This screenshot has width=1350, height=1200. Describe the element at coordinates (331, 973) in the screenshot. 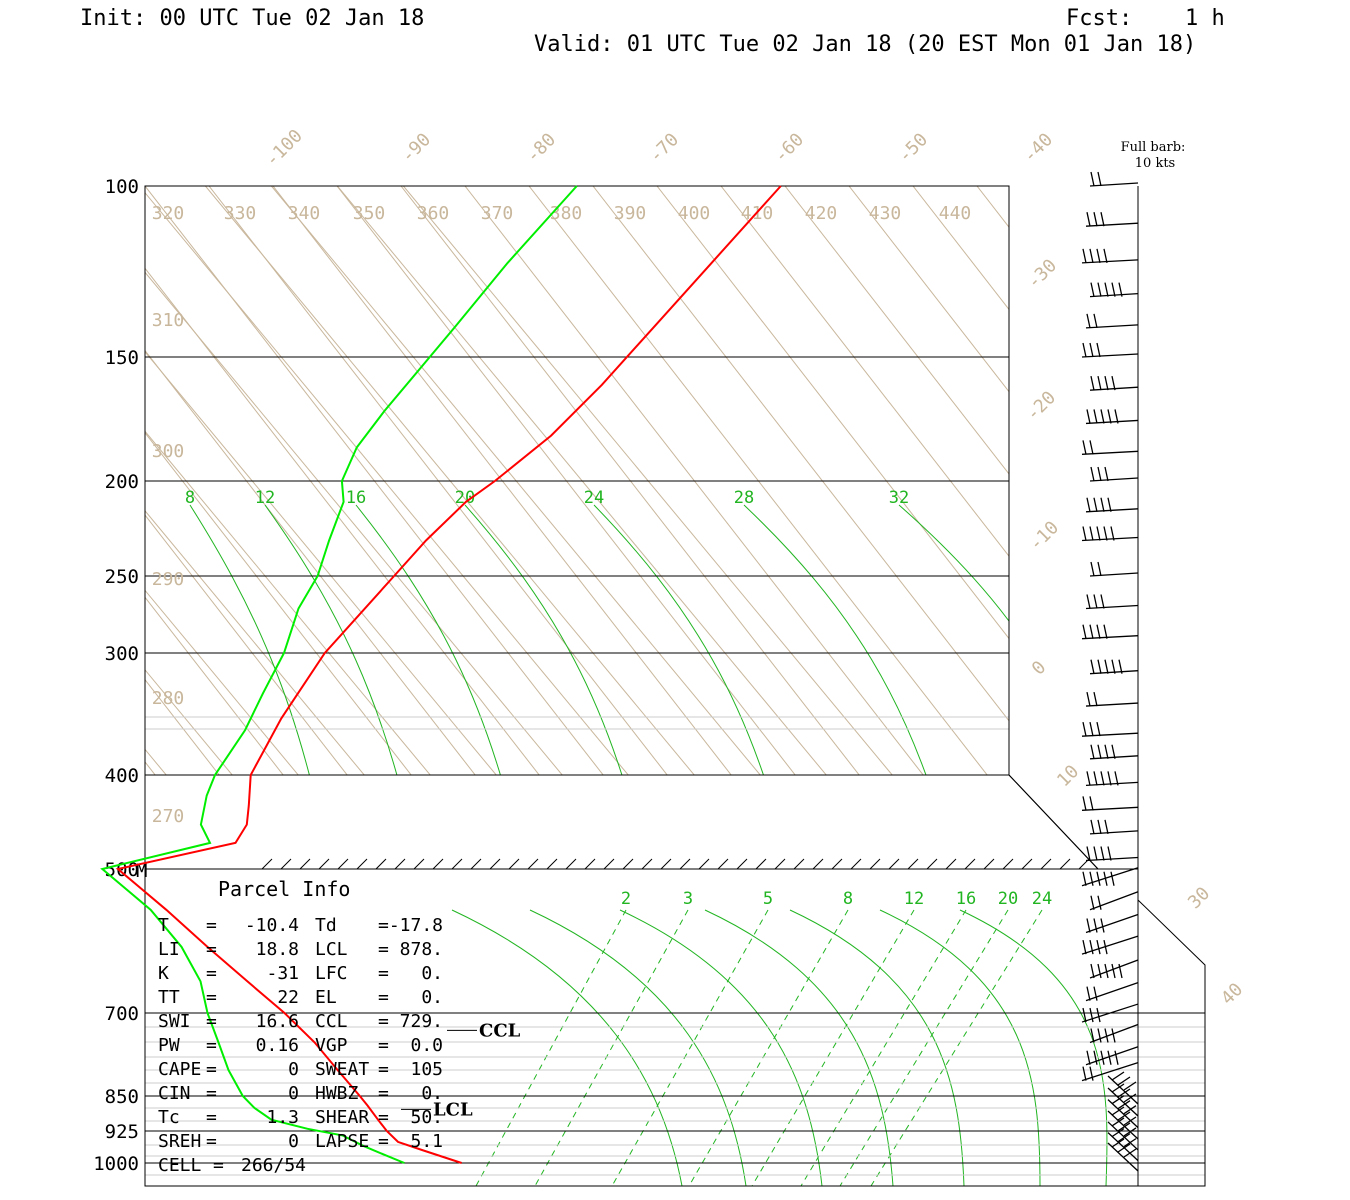

I see `parcel-key2: LFC` at that location.